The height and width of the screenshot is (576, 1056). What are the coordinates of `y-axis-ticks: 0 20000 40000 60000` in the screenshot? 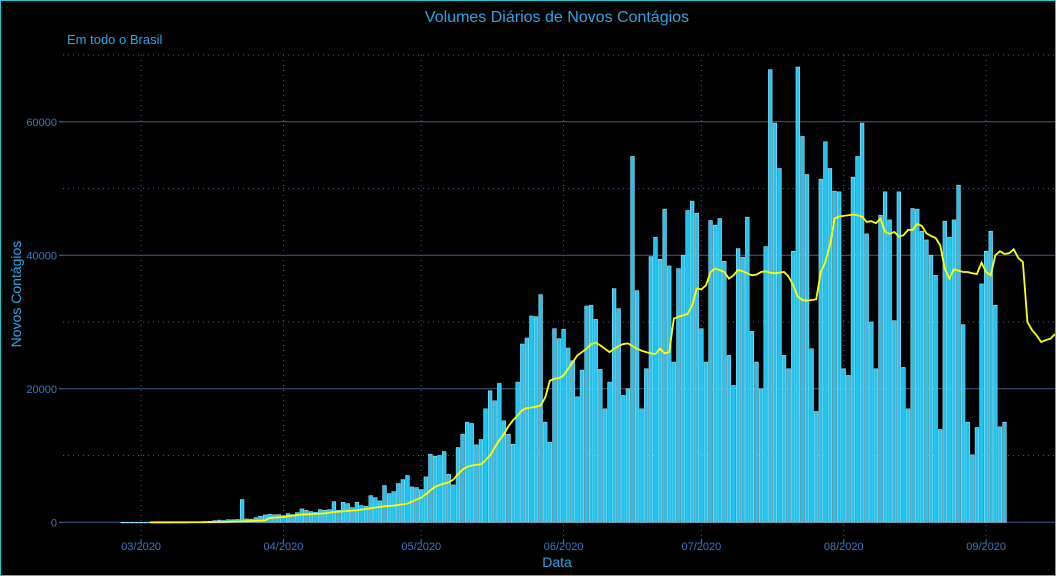 It's located at (44, 323).